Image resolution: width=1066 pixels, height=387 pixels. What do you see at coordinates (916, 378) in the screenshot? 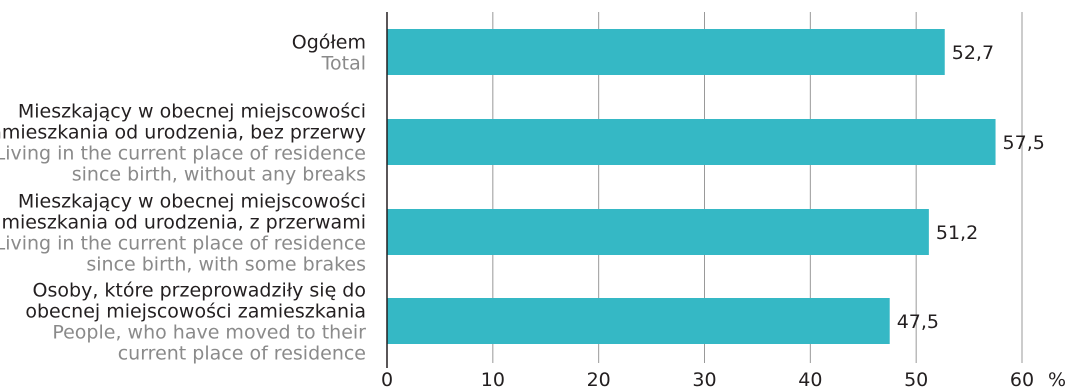
I see `x-tick-label: 50` at bounding box center [916, 378].